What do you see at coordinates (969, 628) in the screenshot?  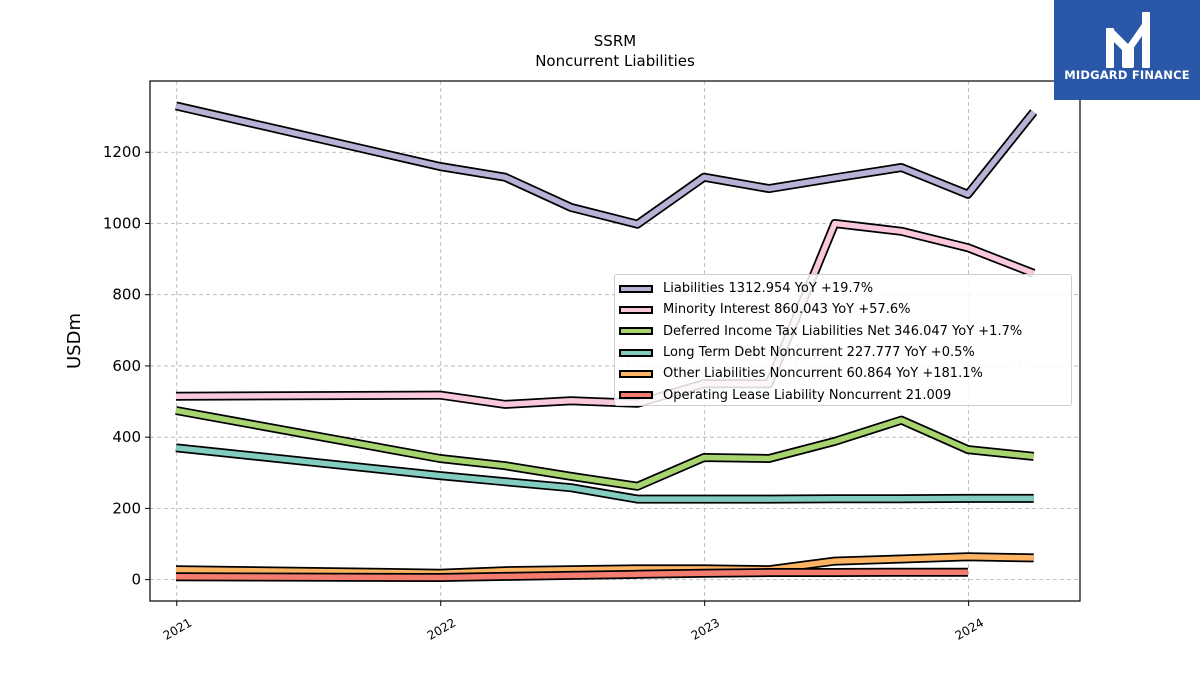 I see `x-tick-label: 2024` at bounding box center [969, 628].